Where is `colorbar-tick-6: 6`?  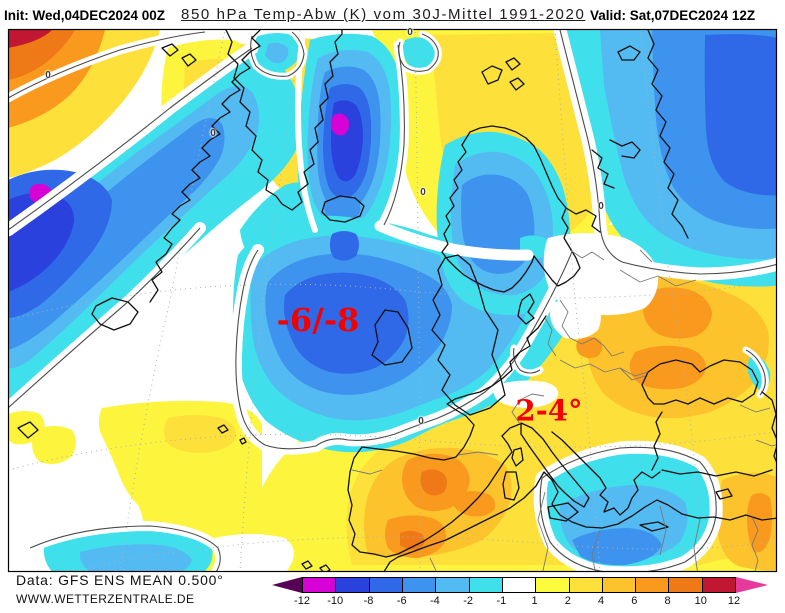 colorbar-tick-6: 6 is located at coordinates (634, 601).